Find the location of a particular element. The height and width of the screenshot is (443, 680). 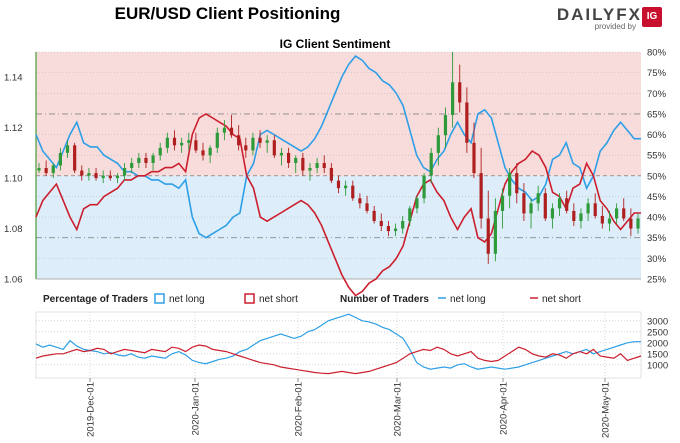

dailyfx-logo: DAILYFX is located at coordinates (599, 14).